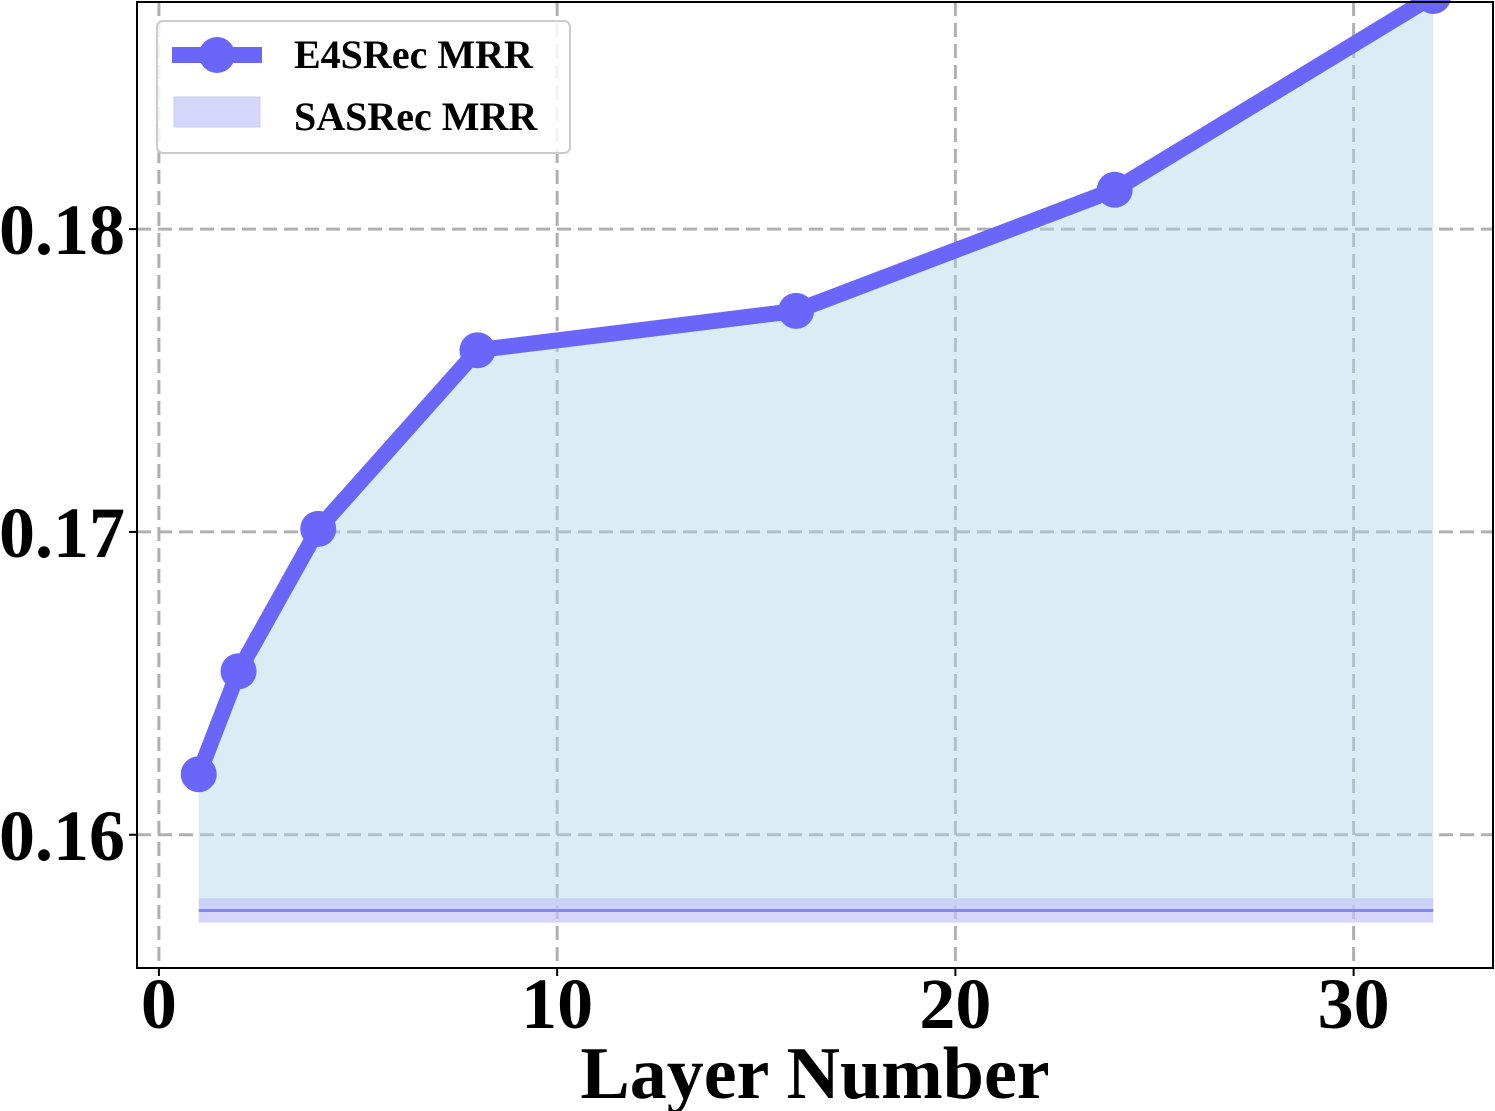 This screenshot has width=1495, height=1111. I want to click on legend-e4srec-label: E4SRec MRR, so click(414, 54).